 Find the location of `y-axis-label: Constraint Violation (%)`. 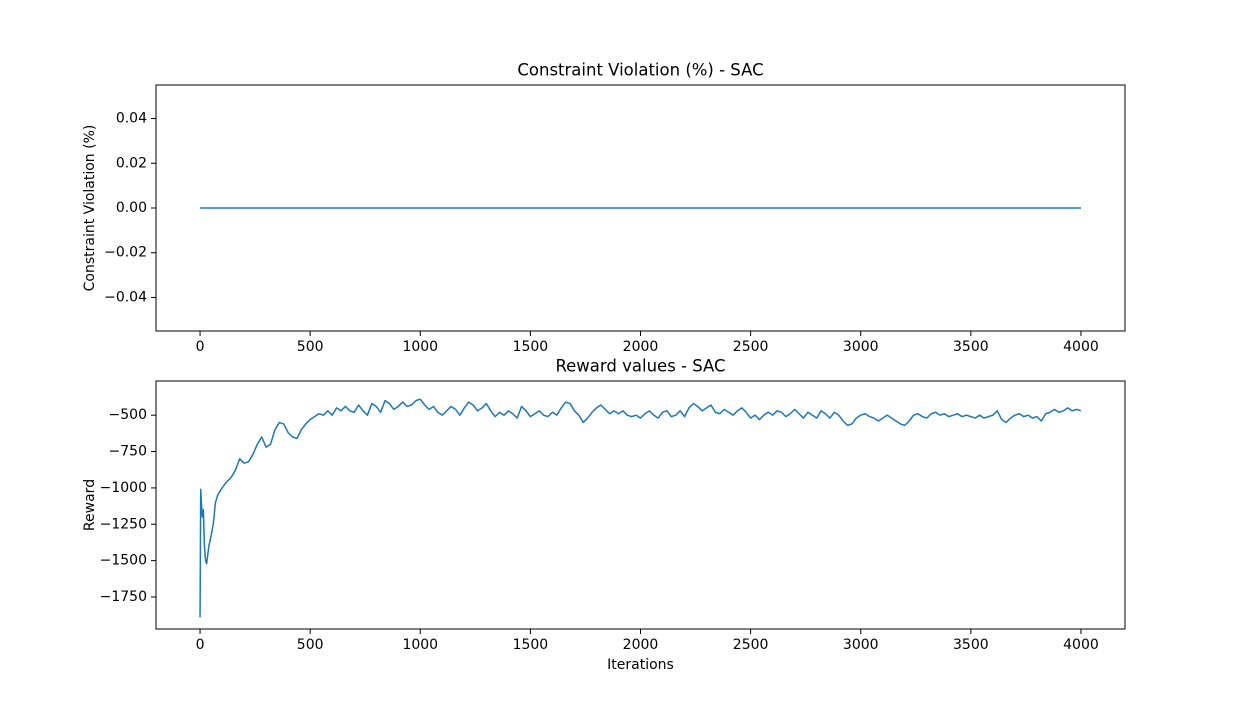

y-axis-label: Constraint Violation (%) is located at coordinates (90, 208).